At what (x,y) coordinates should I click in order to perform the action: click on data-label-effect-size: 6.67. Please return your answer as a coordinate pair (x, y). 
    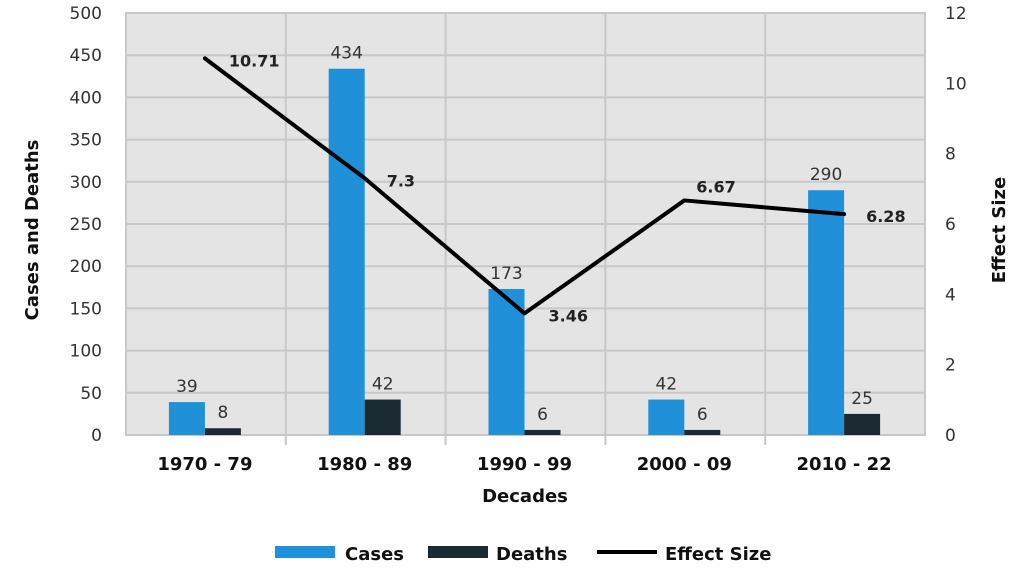
    Looking at the image, I should click on (715, 186).